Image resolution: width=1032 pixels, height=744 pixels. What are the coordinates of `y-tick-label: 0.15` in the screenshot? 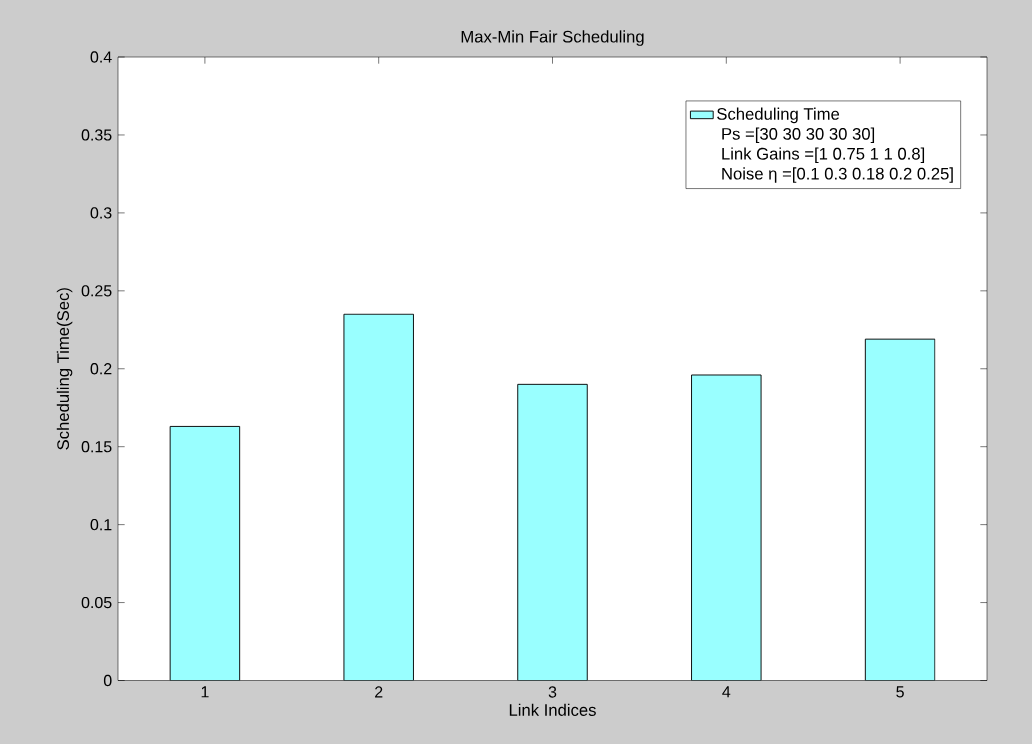 It's located at (96, 447).